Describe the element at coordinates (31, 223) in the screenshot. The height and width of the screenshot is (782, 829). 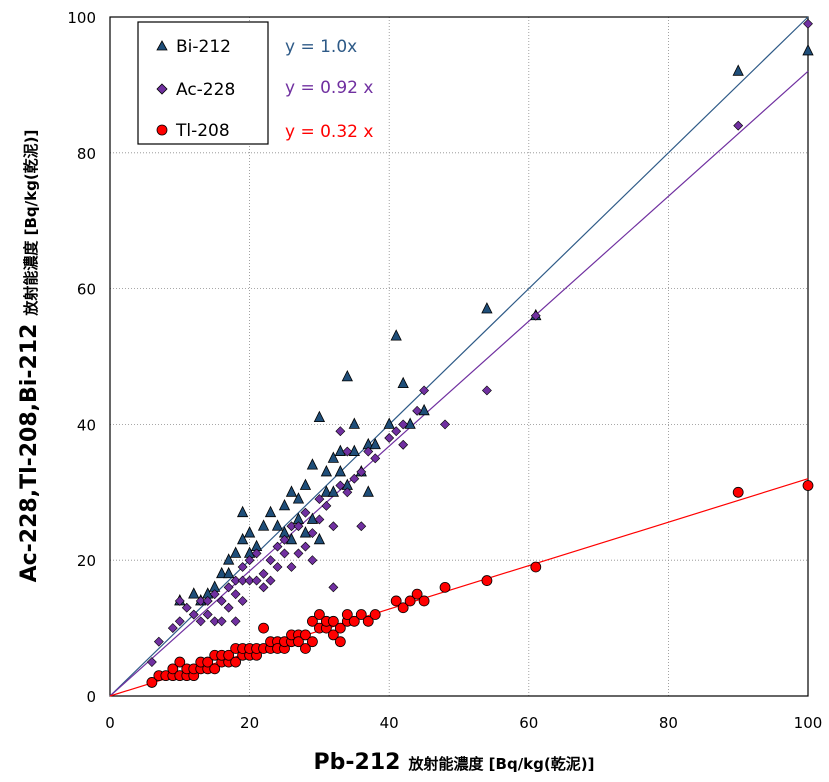
I see `y-axis-title-unit: 放射能濃度 [Bq/kg(乾泥)]` at that location.